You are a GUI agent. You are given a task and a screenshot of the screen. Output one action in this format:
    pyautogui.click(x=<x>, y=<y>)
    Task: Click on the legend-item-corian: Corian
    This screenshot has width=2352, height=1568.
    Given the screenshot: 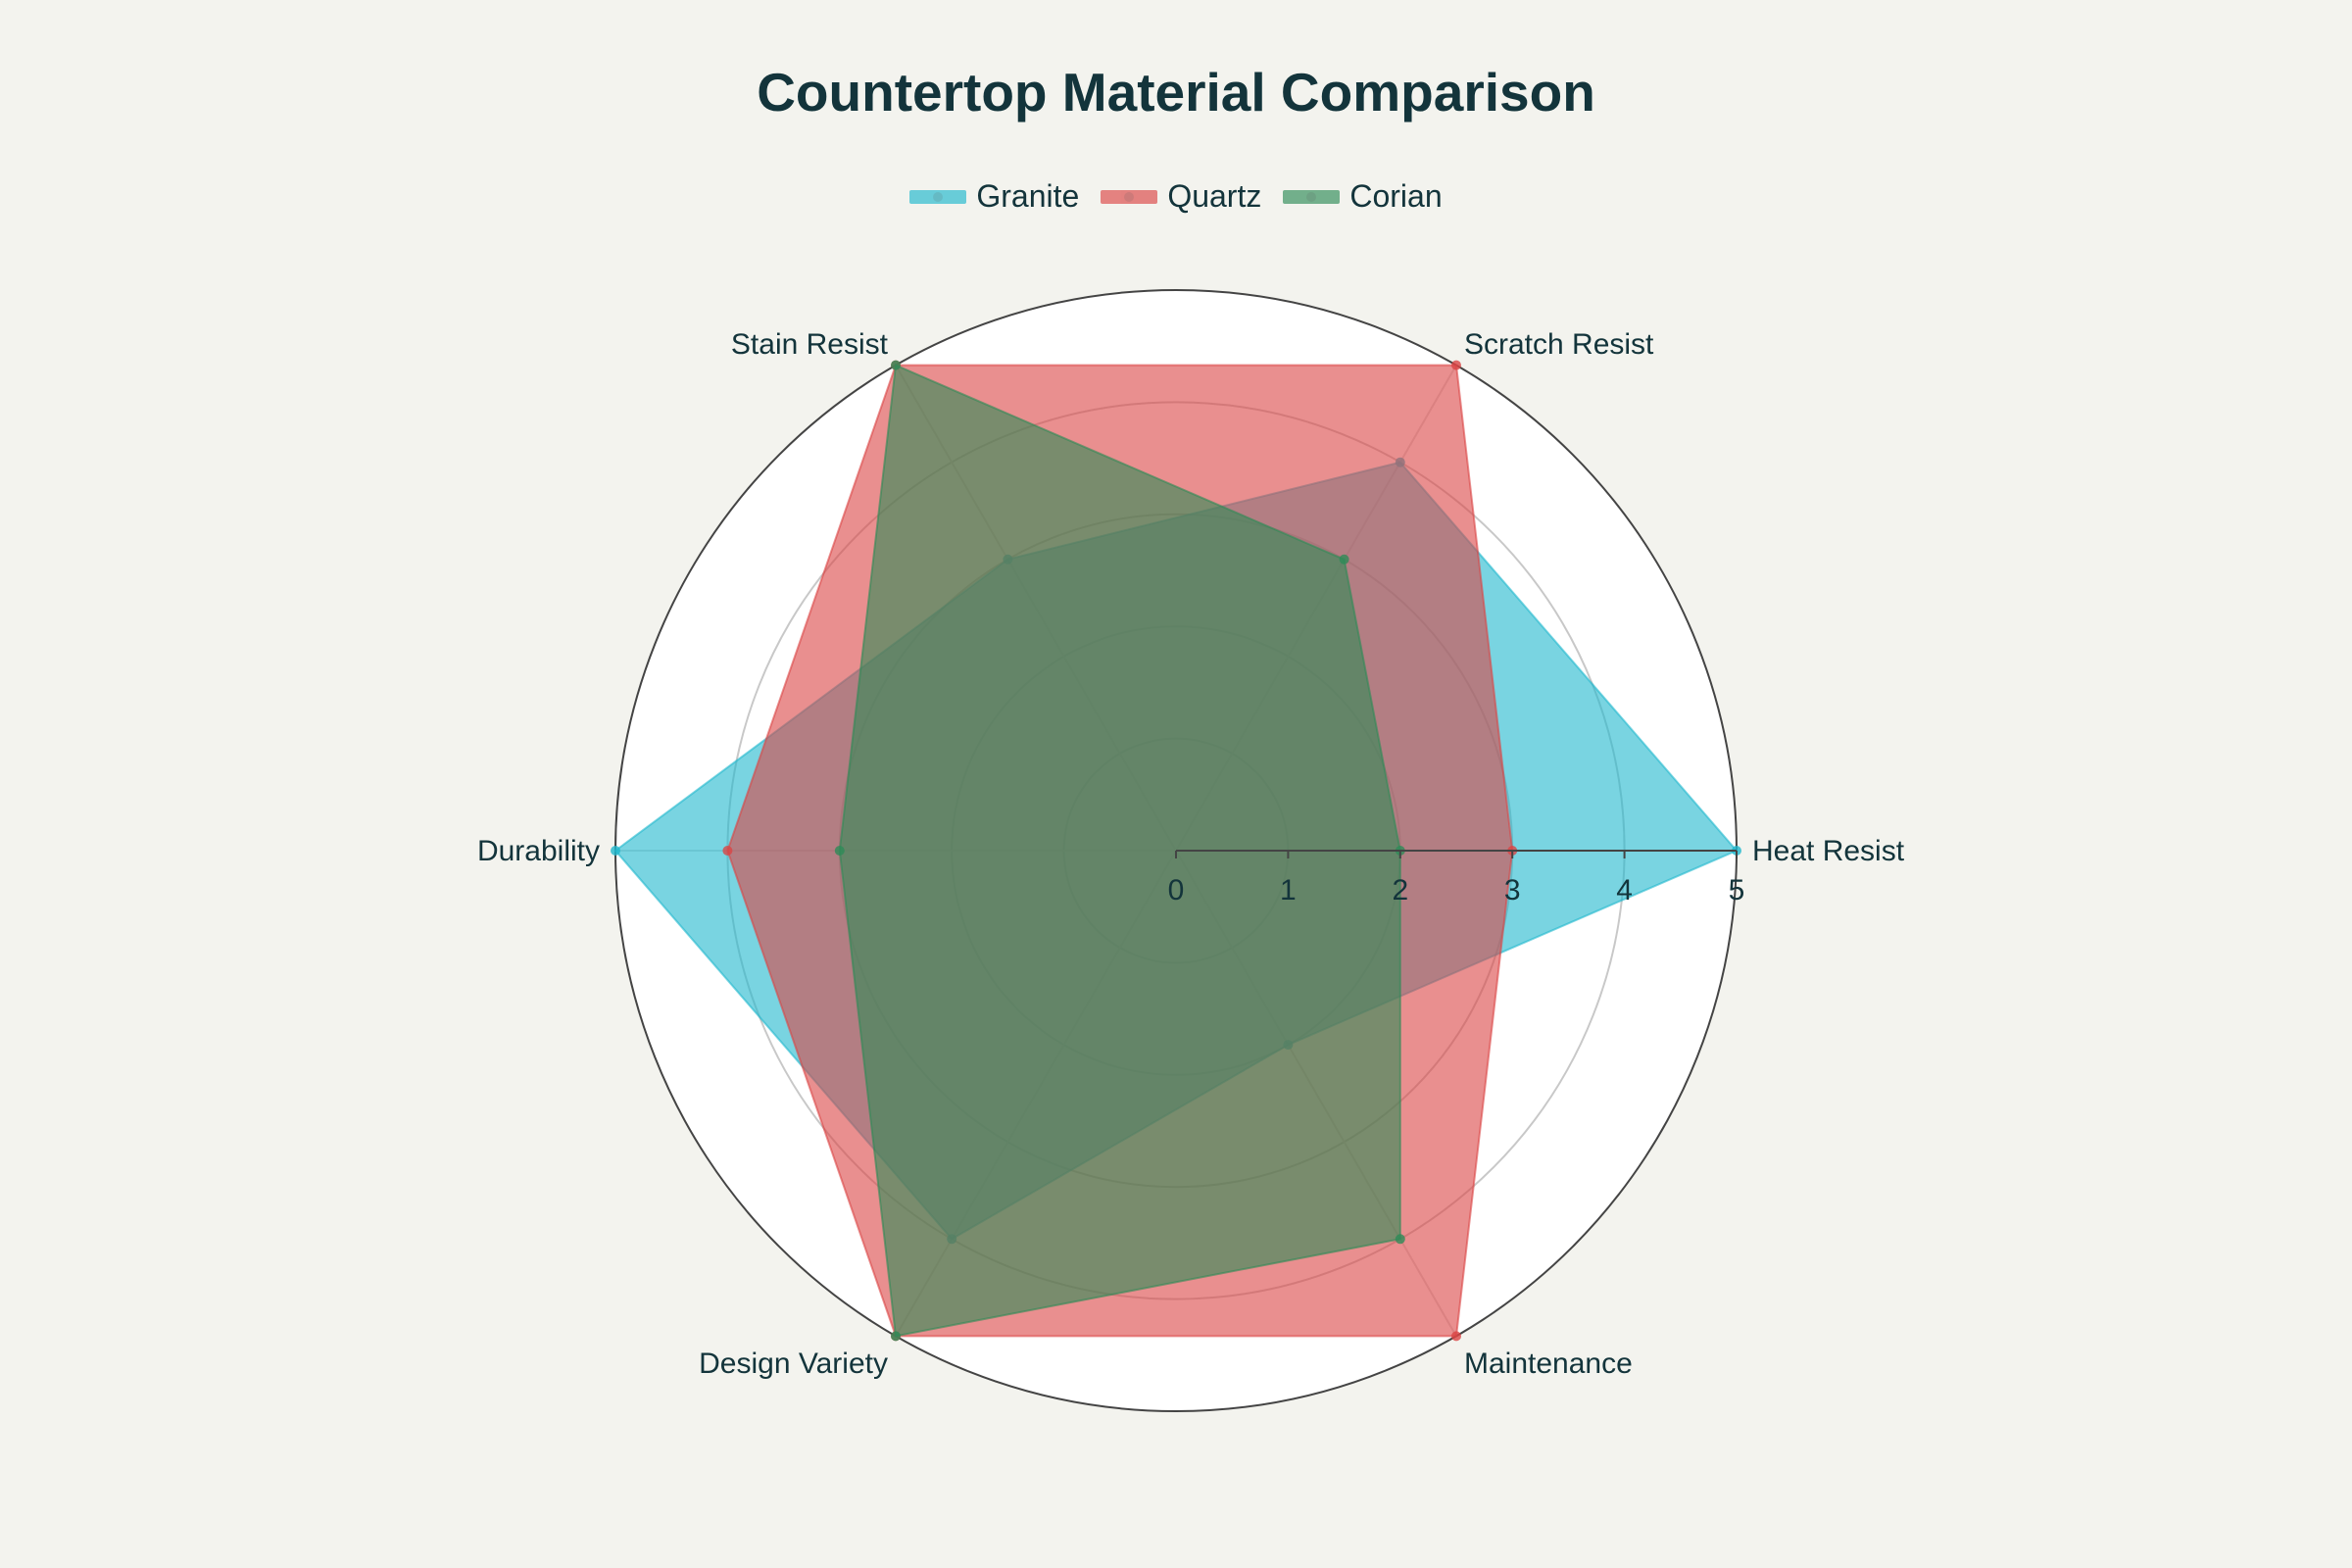 What is the action you would take?
    pyautogui.click(x=1363, y=196)
    